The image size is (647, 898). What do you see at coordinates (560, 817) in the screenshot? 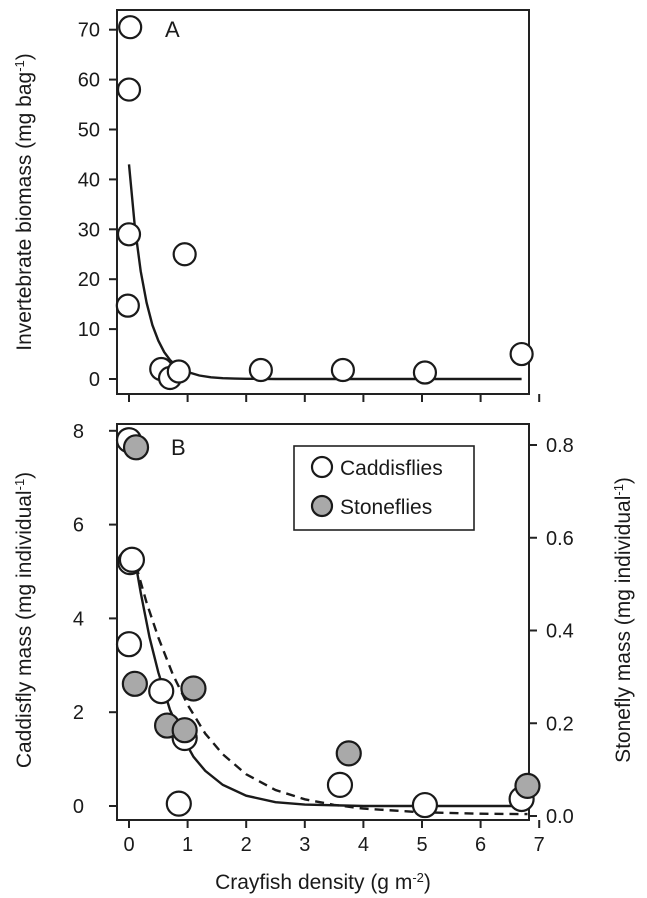
I see `panel-b-right-y-tick-label-0: 0.0` at bounding box center [560, 817].